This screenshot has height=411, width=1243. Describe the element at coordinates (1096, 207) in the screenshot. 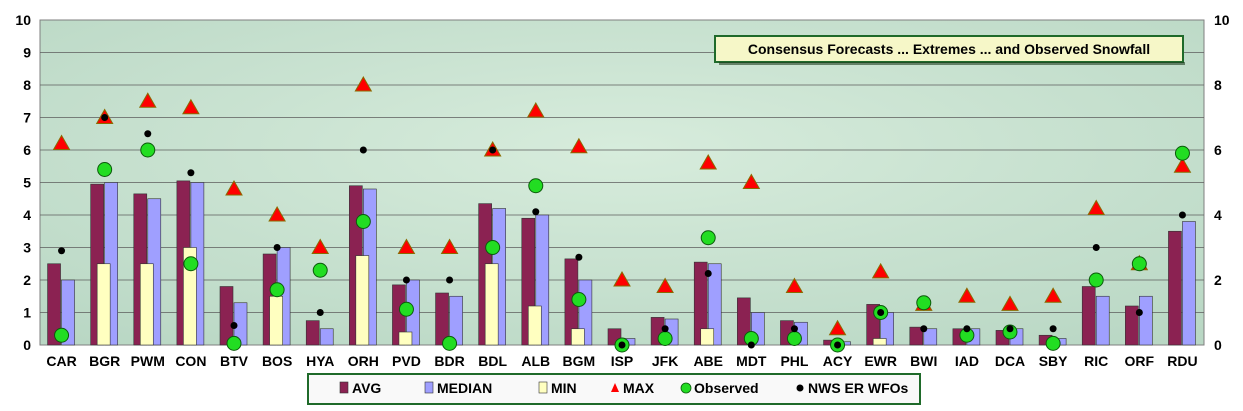

I see `max-marker-ric` at that location.